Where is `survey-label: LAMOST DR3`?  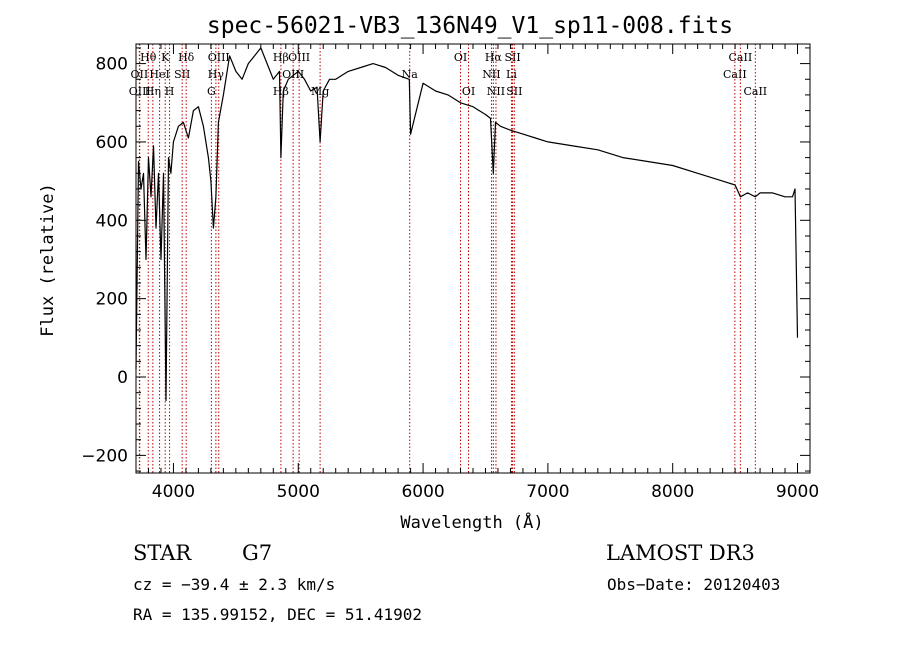
survey-label: LAMOST DR3 is located at coordinates (680, 553).